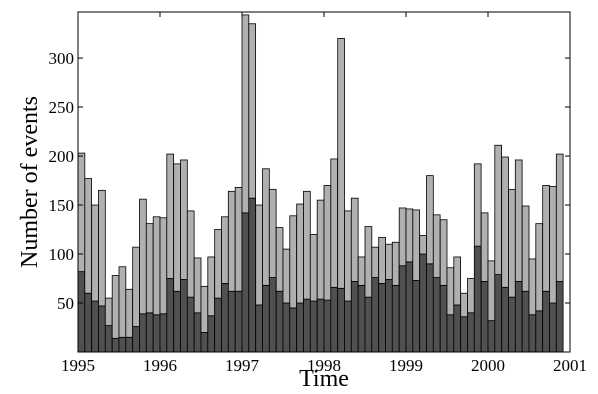  What do you see at coordinates (78, 365) in the screenshot?
I see `x-tick-label: 1995` at bounding box center [78, 365].